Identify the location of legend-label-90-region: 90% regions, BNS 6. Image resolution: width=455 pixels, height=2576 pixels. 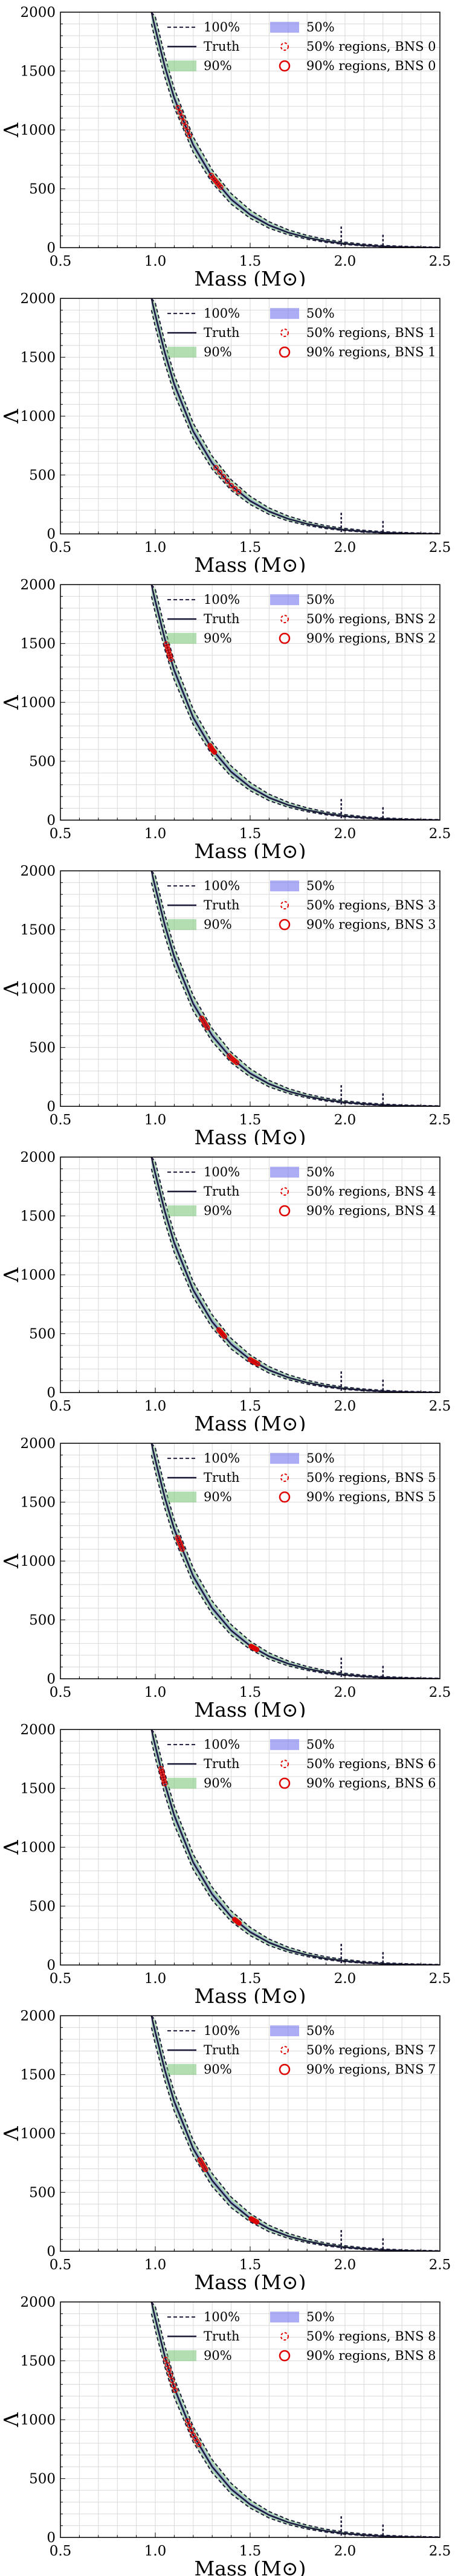
(371, 1783).